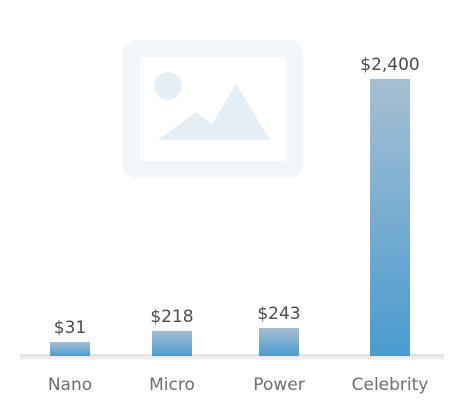 The image size is (464, 420). What do you see at coordinates (389, 65) in the screenshot?
I see `value-label-celebrity: $2,400` at bounding box center [389, 65].